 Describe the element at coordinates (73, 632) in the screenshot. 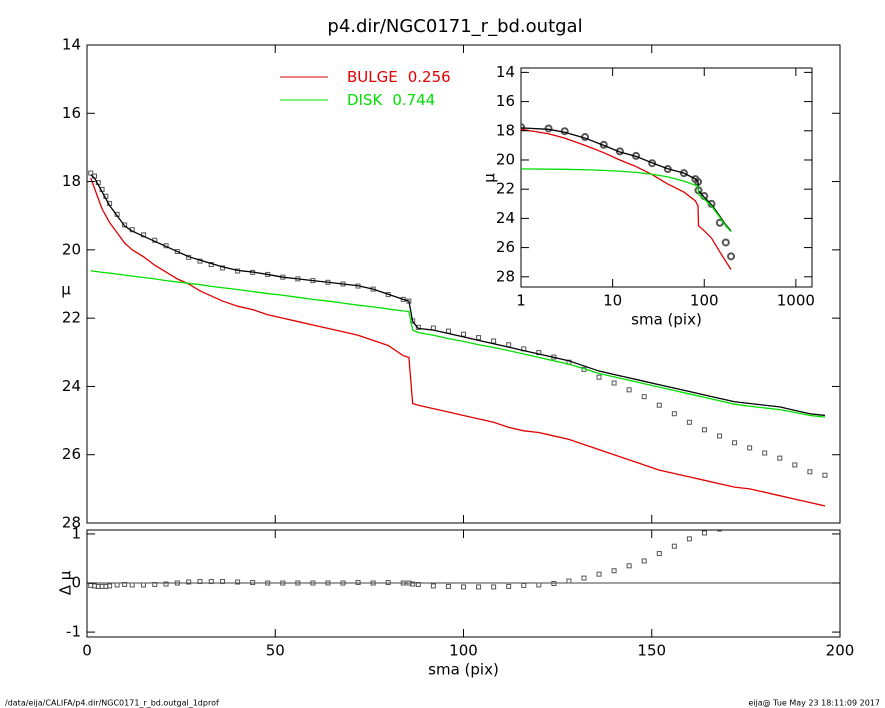

I see `y-tick-label: -1` at that location.